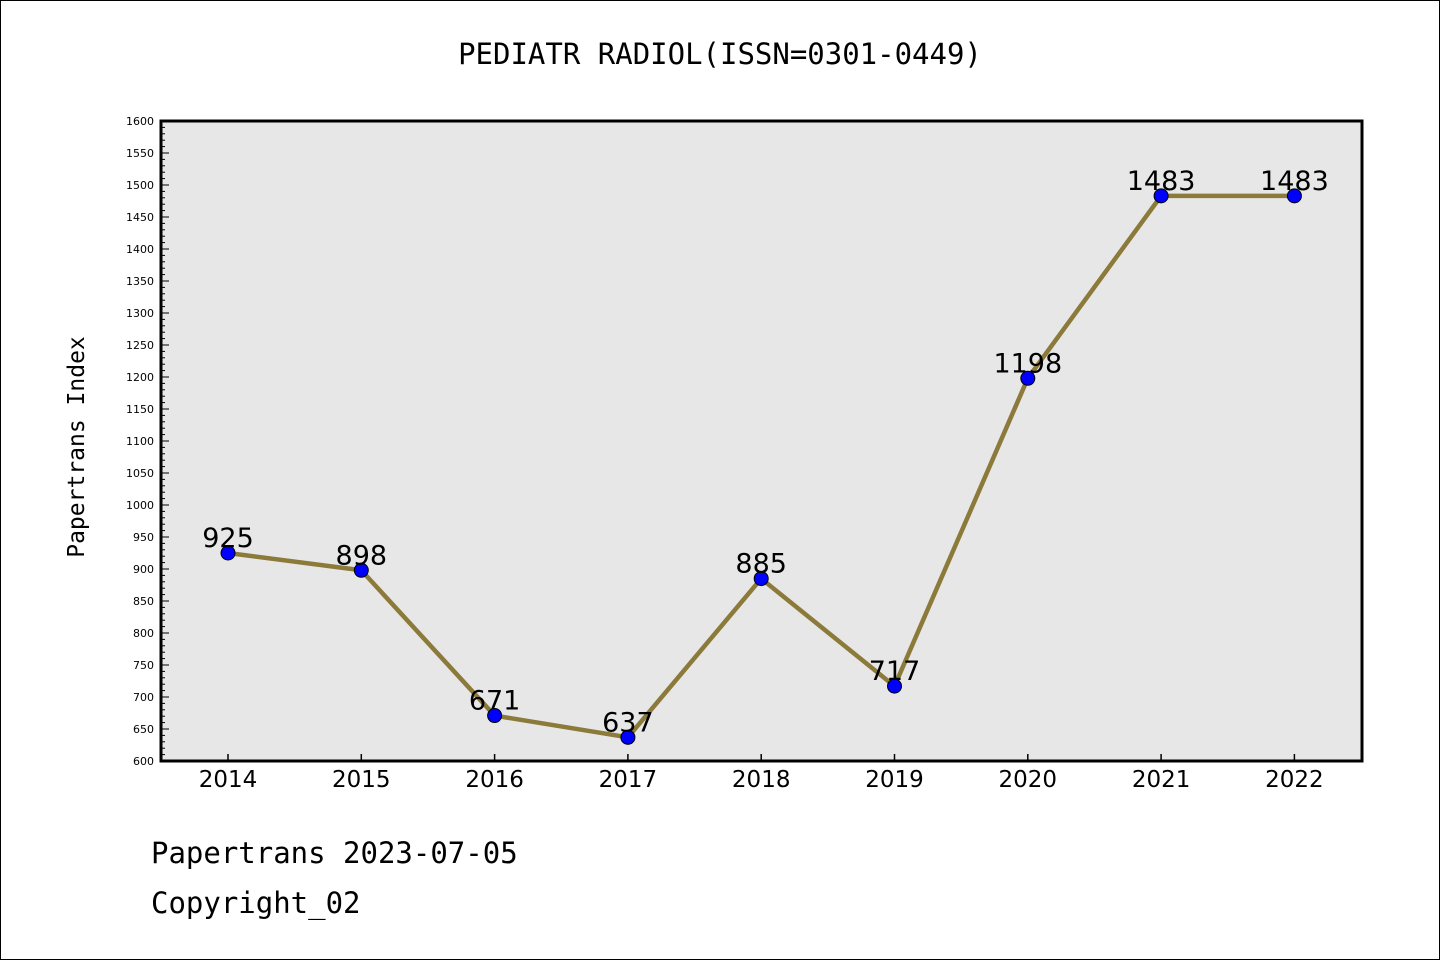 The image size is (1440, 961). What do you see at coordinates (1028, 780) in the screenshot?
I see `x-tick-label: 2020` at bounding box center [1028, 780].